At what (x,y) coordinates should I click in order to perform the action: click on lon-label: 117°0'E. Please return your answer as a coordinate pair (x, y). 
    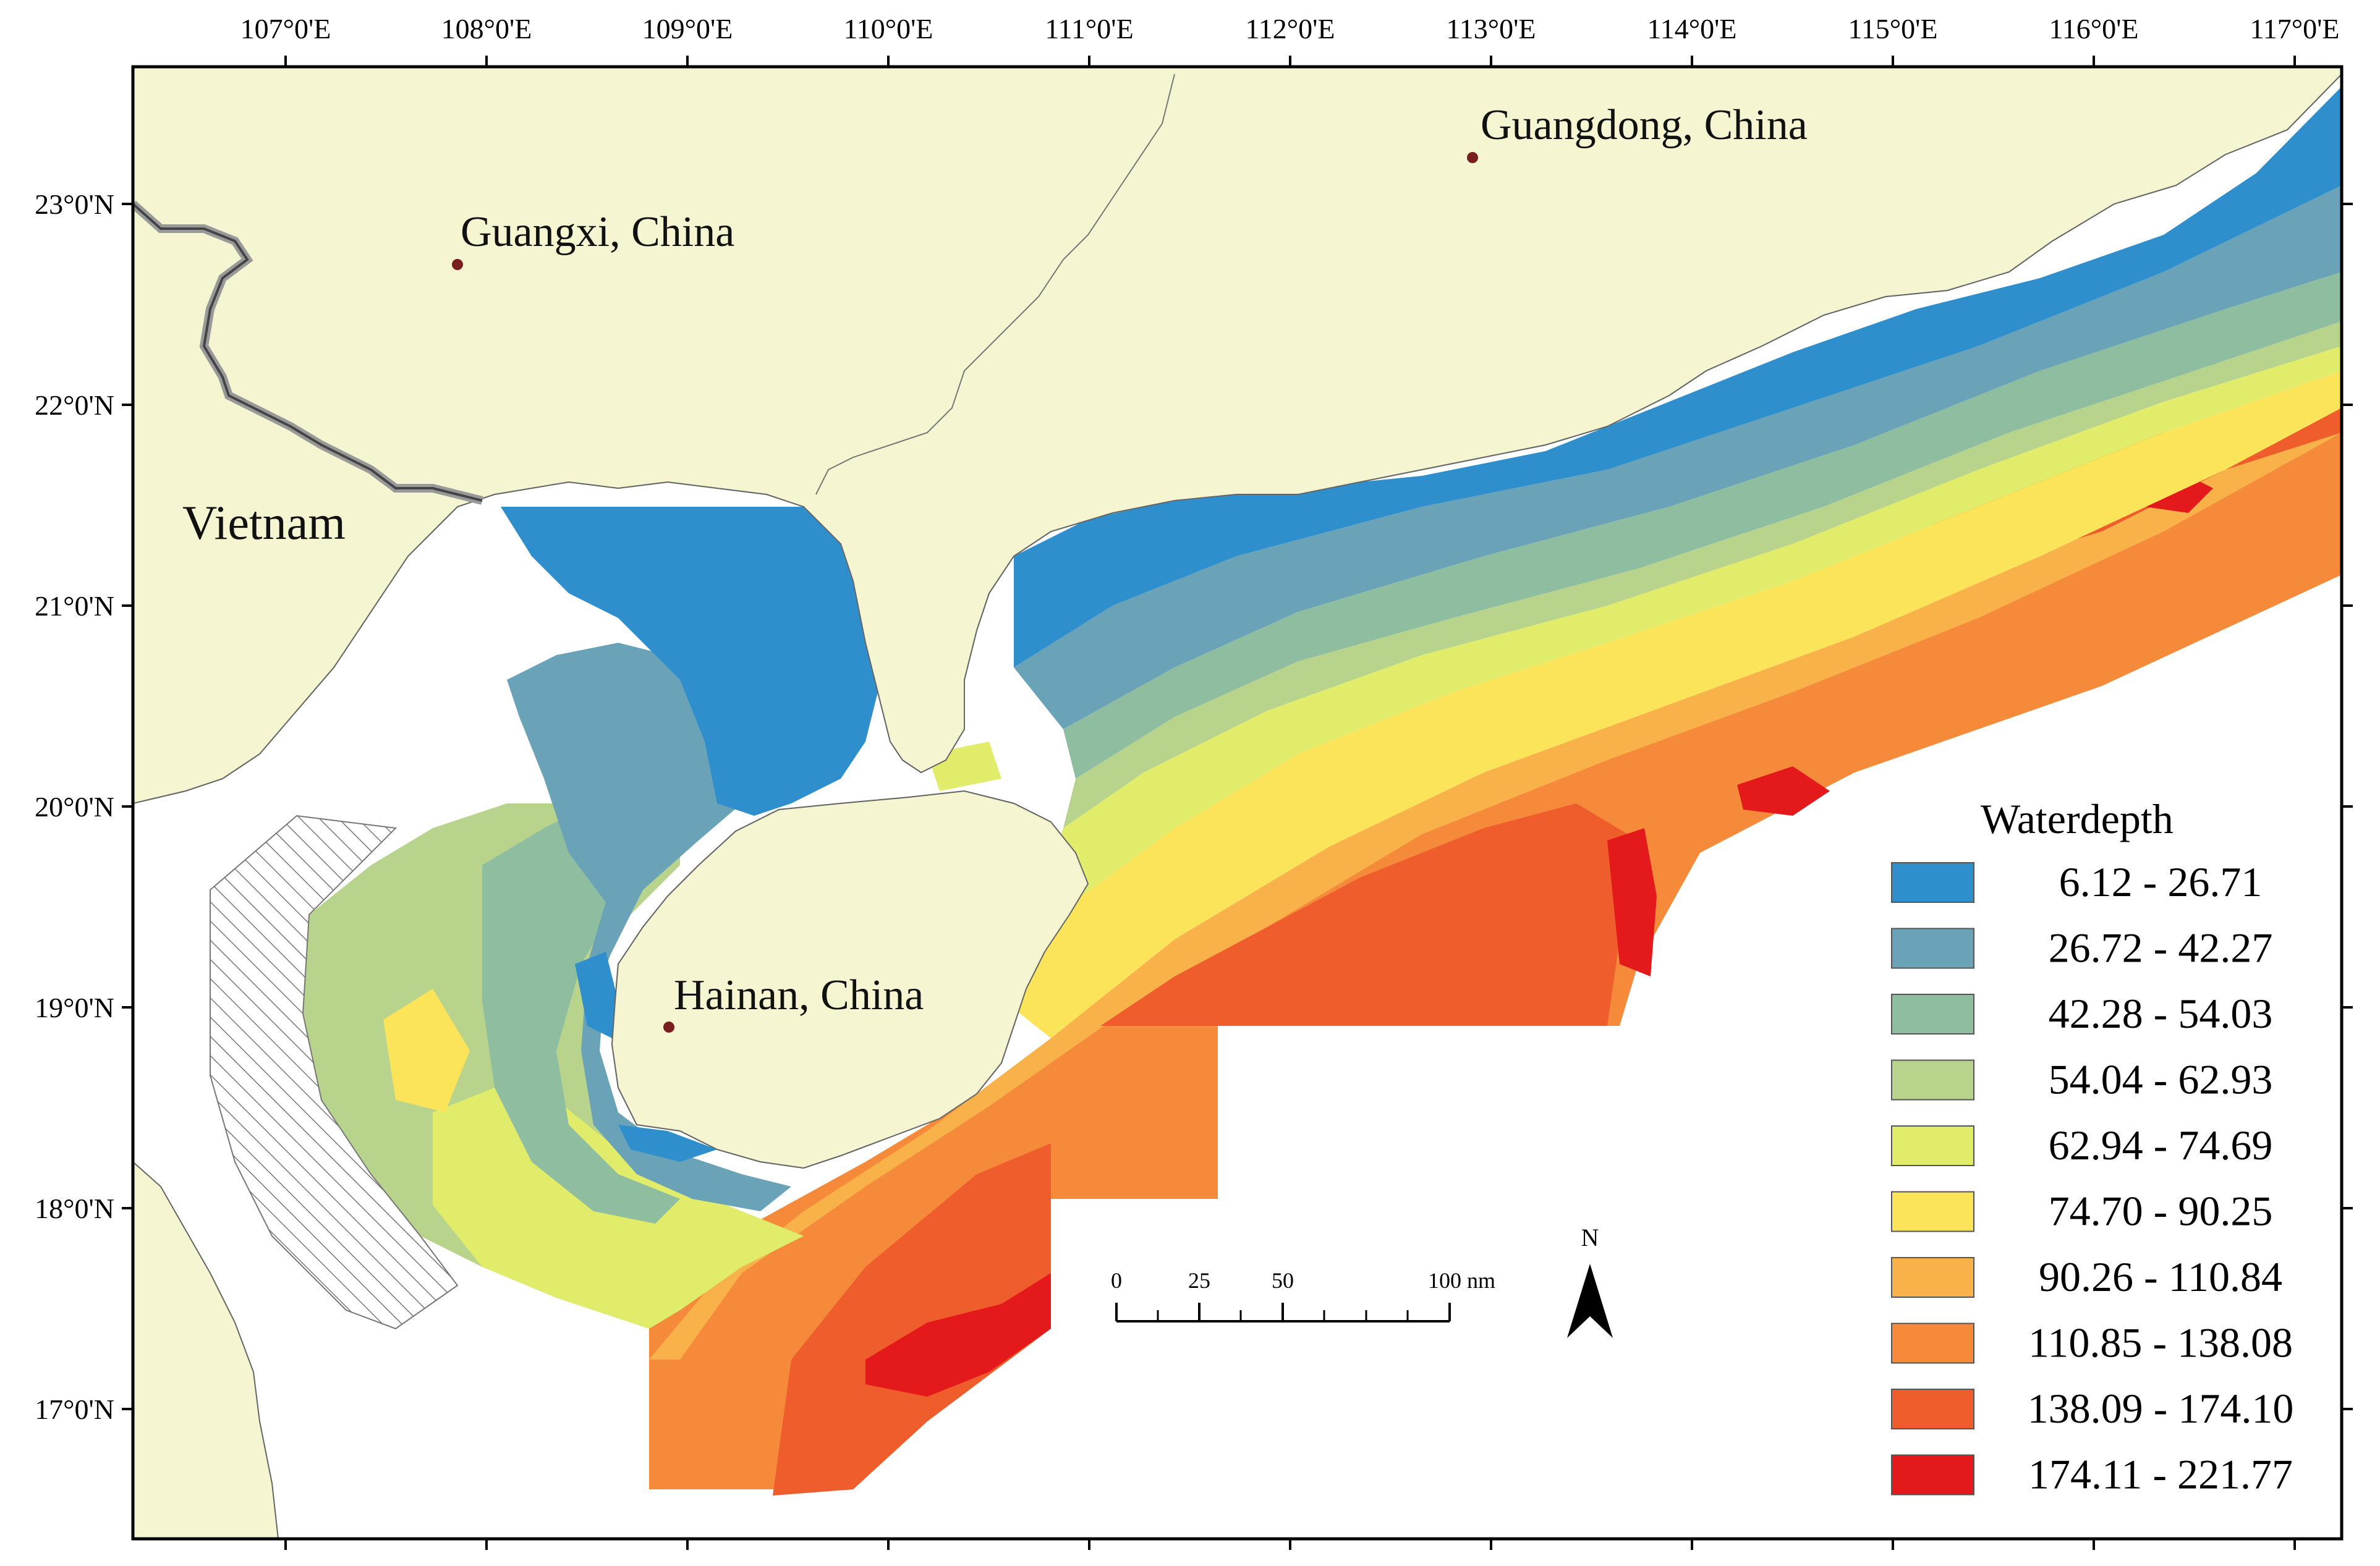
    Looking at the image, I should click on (2294, 28).